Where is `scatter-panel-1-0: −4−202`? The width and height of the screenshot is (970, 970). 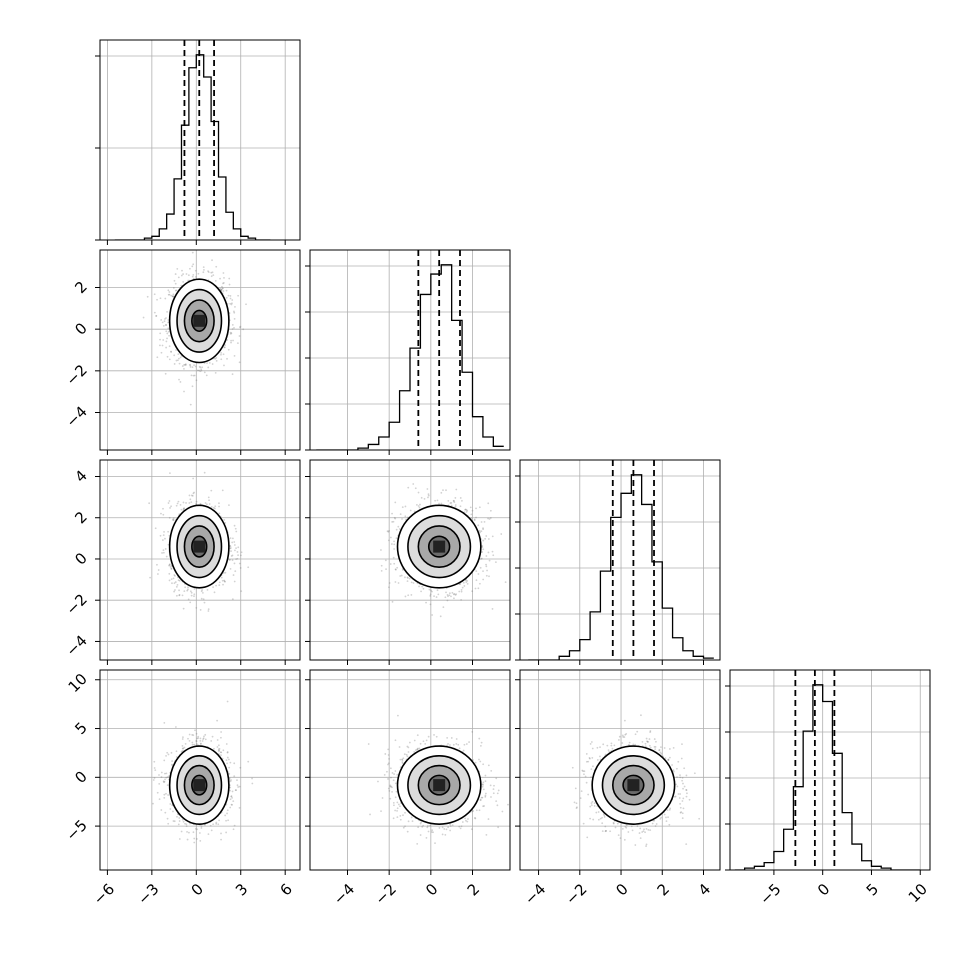
scatter-panel-1-0: −4−202 is located at coordinates (181, 352).